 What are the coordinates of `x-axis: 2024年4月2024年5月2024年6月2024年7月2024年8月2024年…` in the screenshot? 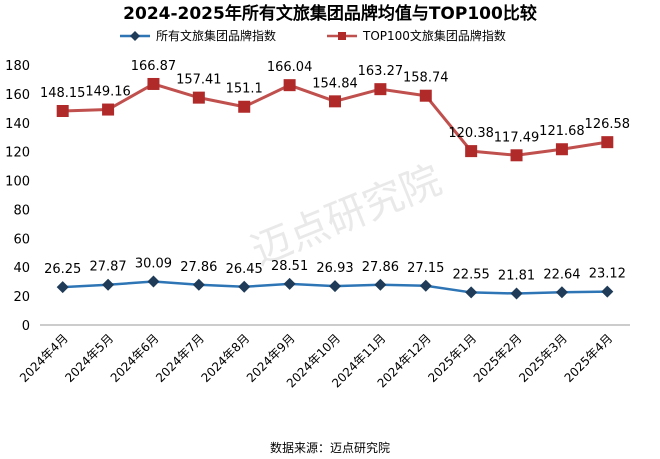 It's located at (323, 357).